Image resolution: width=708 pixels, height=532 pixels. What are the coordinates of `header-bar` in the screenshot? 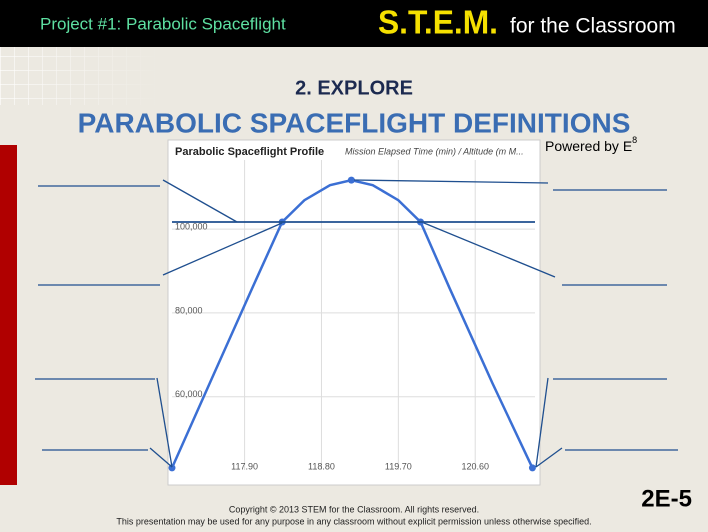 It's located at (354, 23).